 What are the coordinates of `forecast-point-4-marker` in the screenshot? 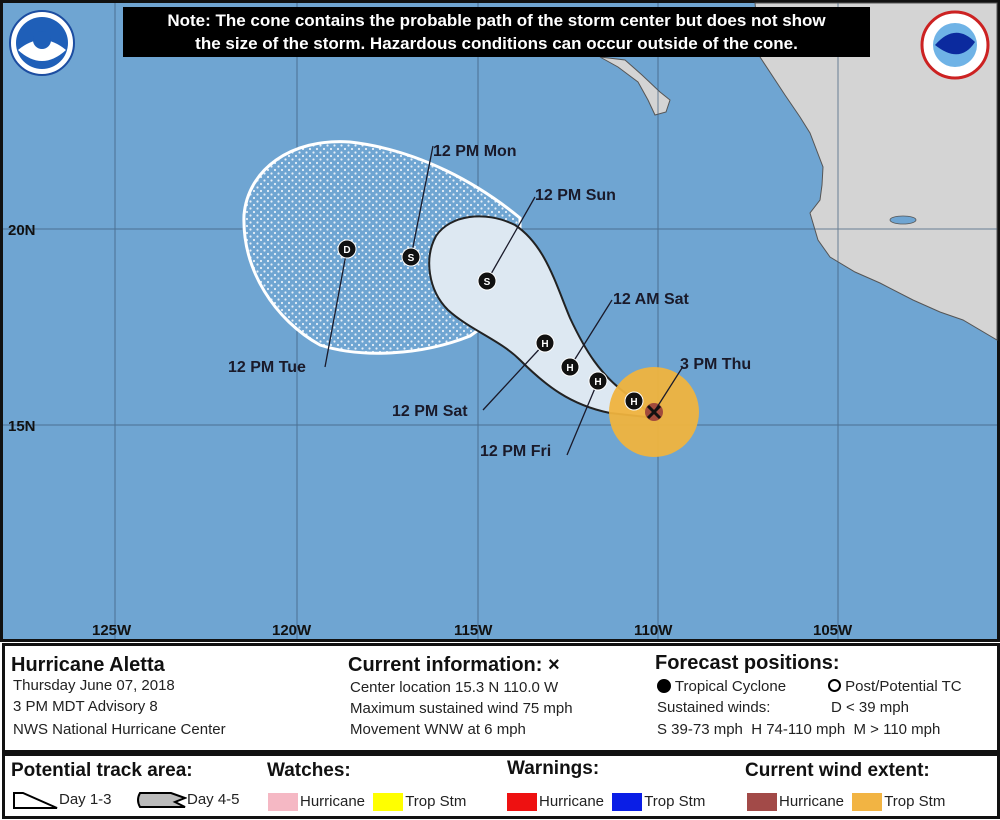 It's located at (487, 281).